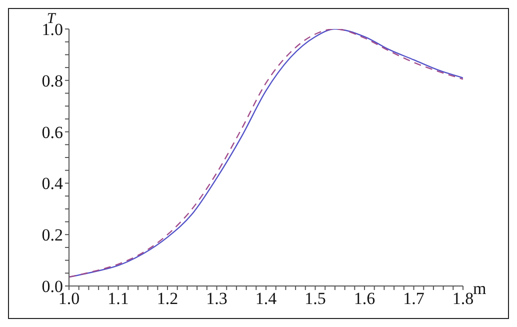 The image size is (517, 327). What do you see at coordinates (118, 298) in the screenshot?
I see `x-tick-label: 1.1` at bounding box center [118, 298].